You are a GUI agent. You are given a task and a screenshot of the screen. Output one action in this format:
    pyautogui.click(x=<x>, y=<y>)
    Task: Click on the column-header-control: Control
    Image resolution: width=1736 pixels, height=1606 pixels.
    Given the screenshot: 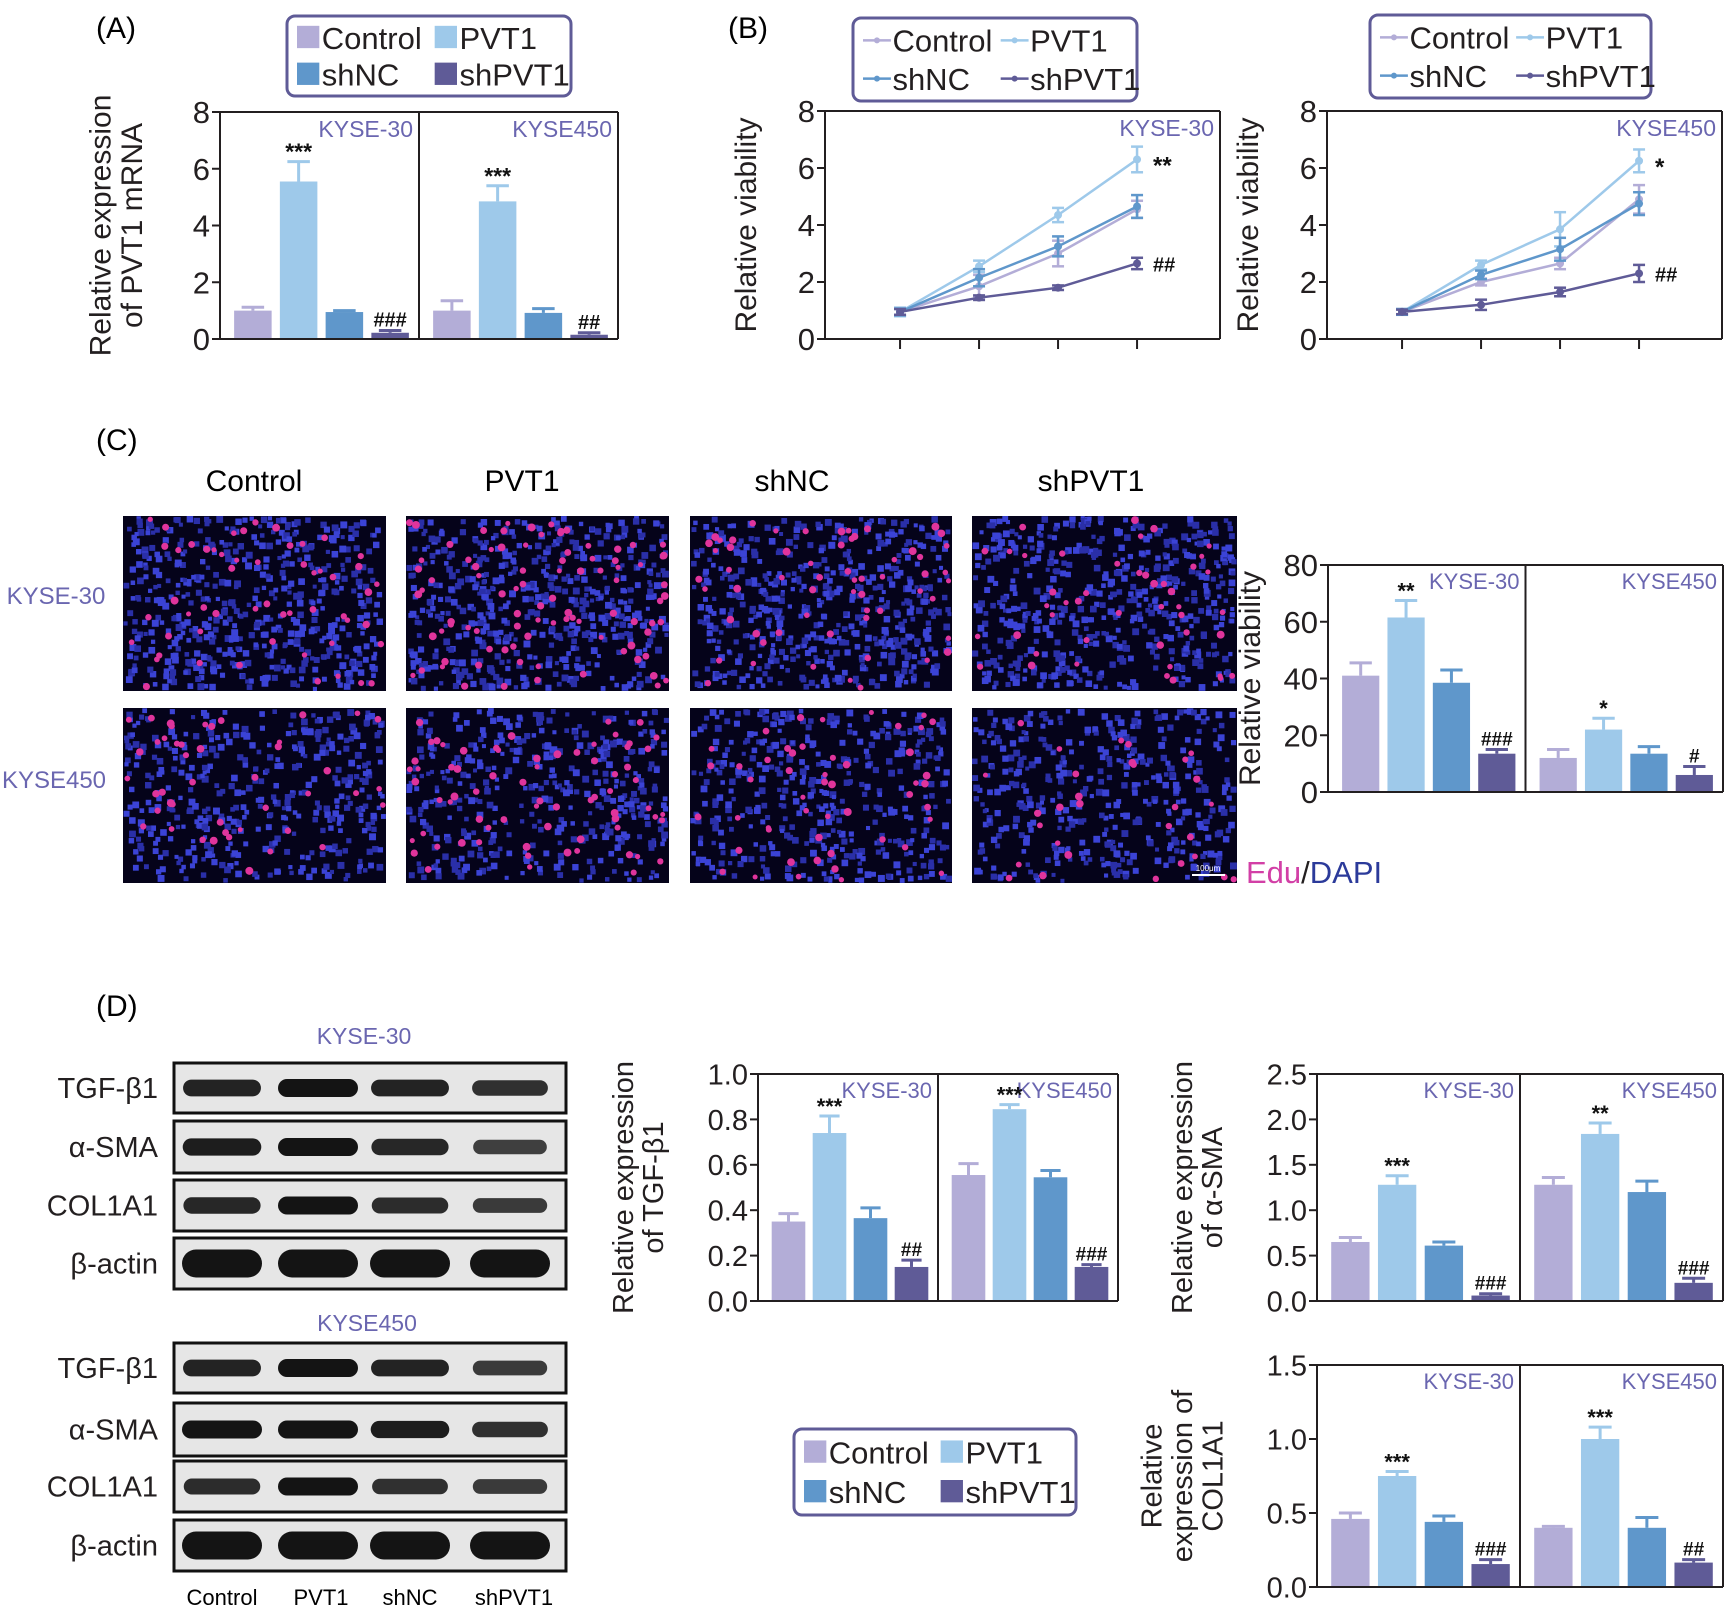 What is the action you would take?
    pyautogui.click(x=254, y=481)
    